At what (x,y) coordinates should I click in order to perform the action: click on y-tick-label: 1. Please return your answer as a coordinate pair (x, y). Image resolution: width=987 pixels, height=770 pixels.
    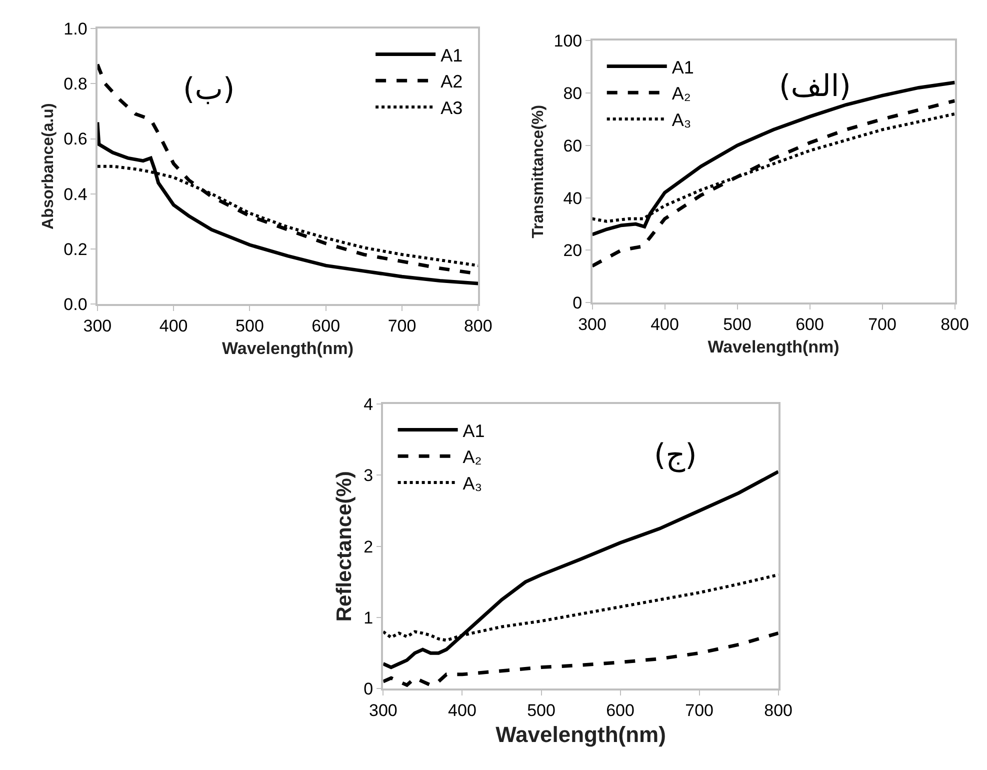
    Looking at the image, I should click on (369, 618).